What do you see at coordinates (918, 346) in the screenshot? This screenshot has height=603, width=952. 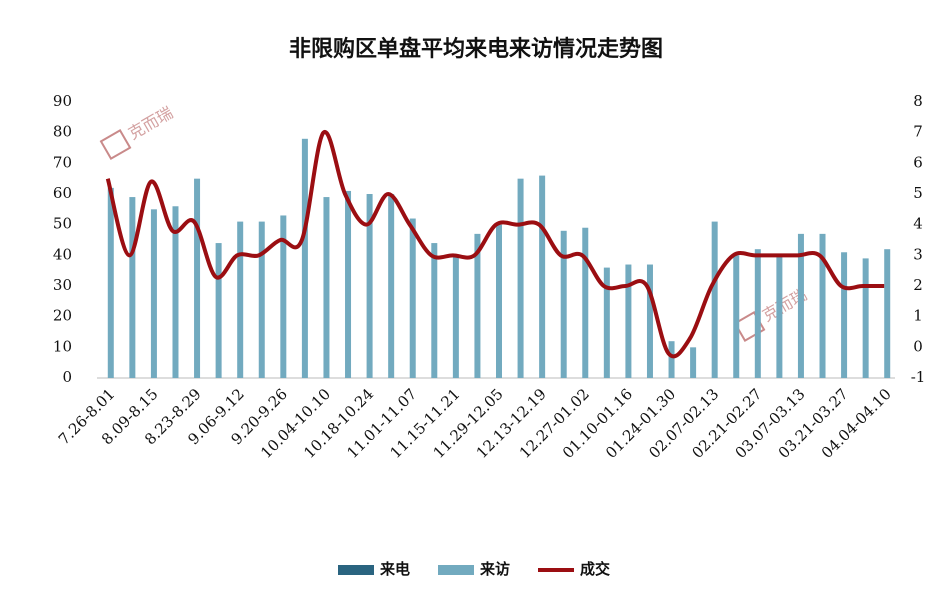 I see `y2-tick-label: 0` at bounding box center [918, 346].